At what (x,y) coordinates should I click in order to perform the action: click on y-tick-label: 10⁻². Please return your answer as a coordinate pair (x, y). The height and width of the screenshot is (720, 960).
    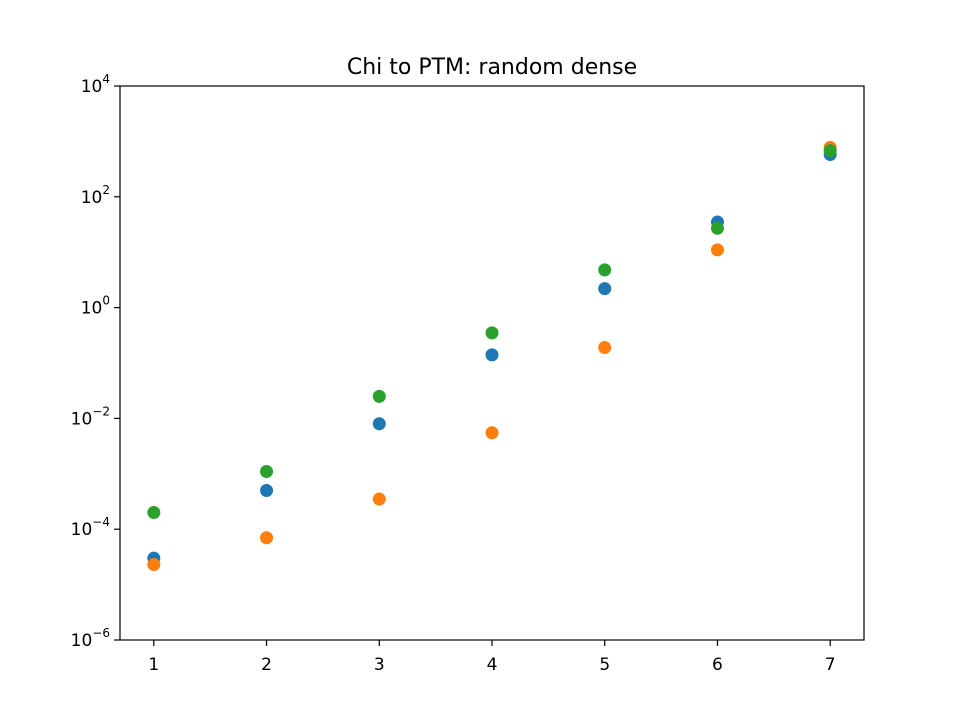
    Looking at the image, I should click on (90, 416).